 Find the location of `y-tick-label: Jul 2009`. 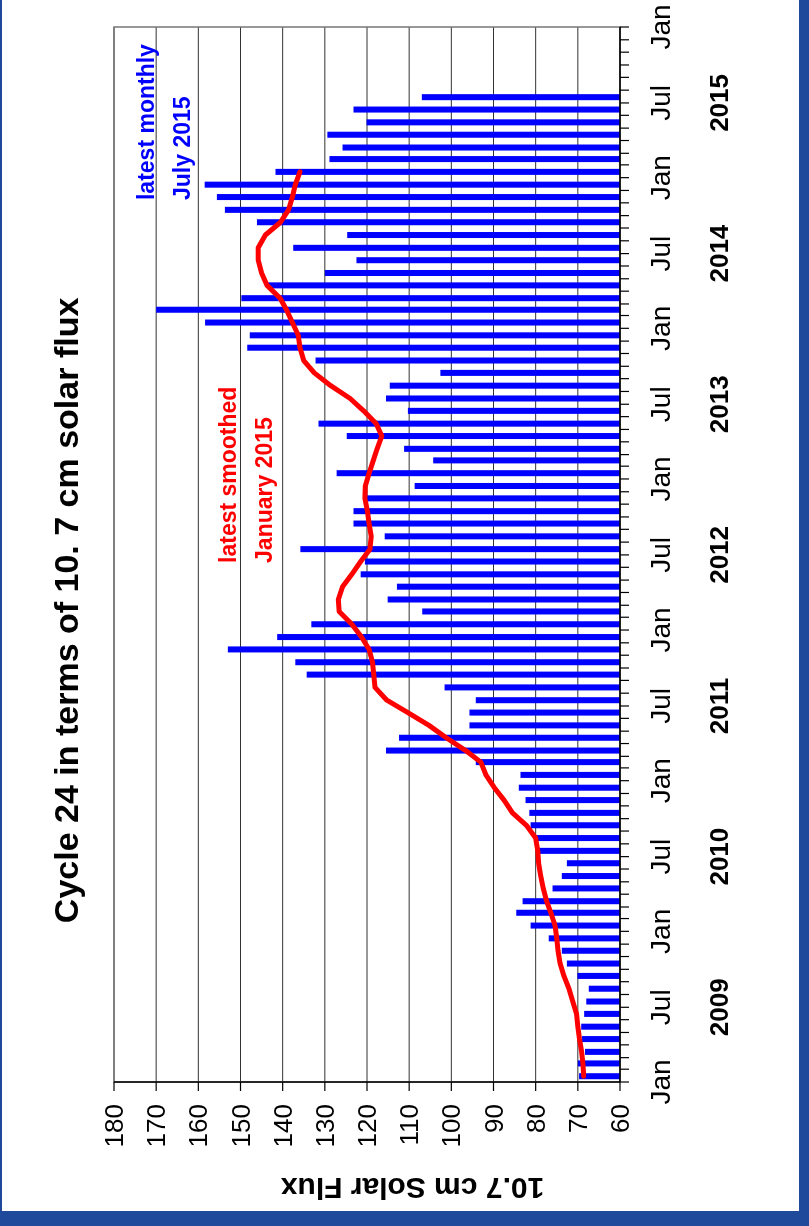

y-tick-label: Jul 2009 is located at coordinates (689, 1007).